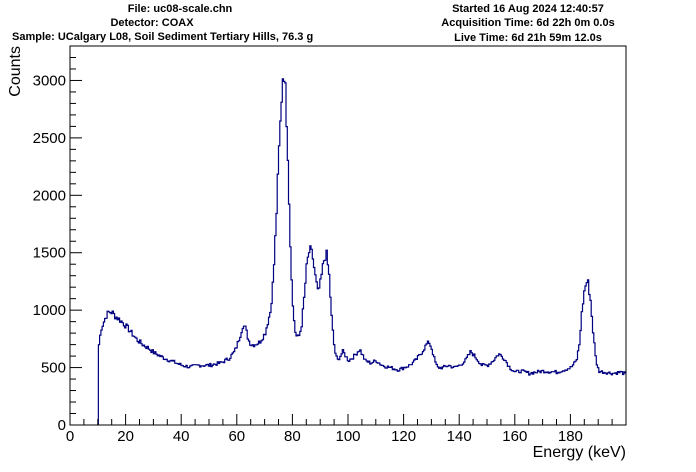 The height and width of the screenshot is (472, 696). I want to click on y-tick-label: 2000, so click(49, 195).